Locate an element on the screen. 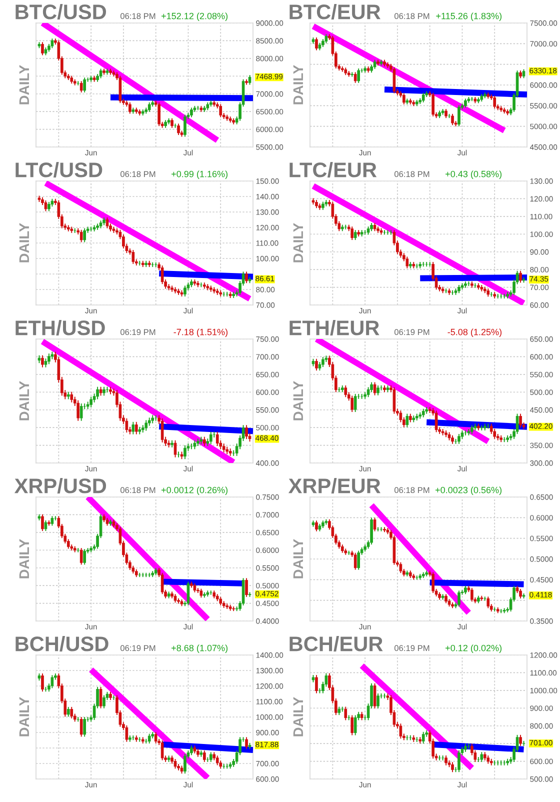 The width and height of the screenshot is (560, 802). text: +0.99 (1.16%) is located at coordinates (200, 175).